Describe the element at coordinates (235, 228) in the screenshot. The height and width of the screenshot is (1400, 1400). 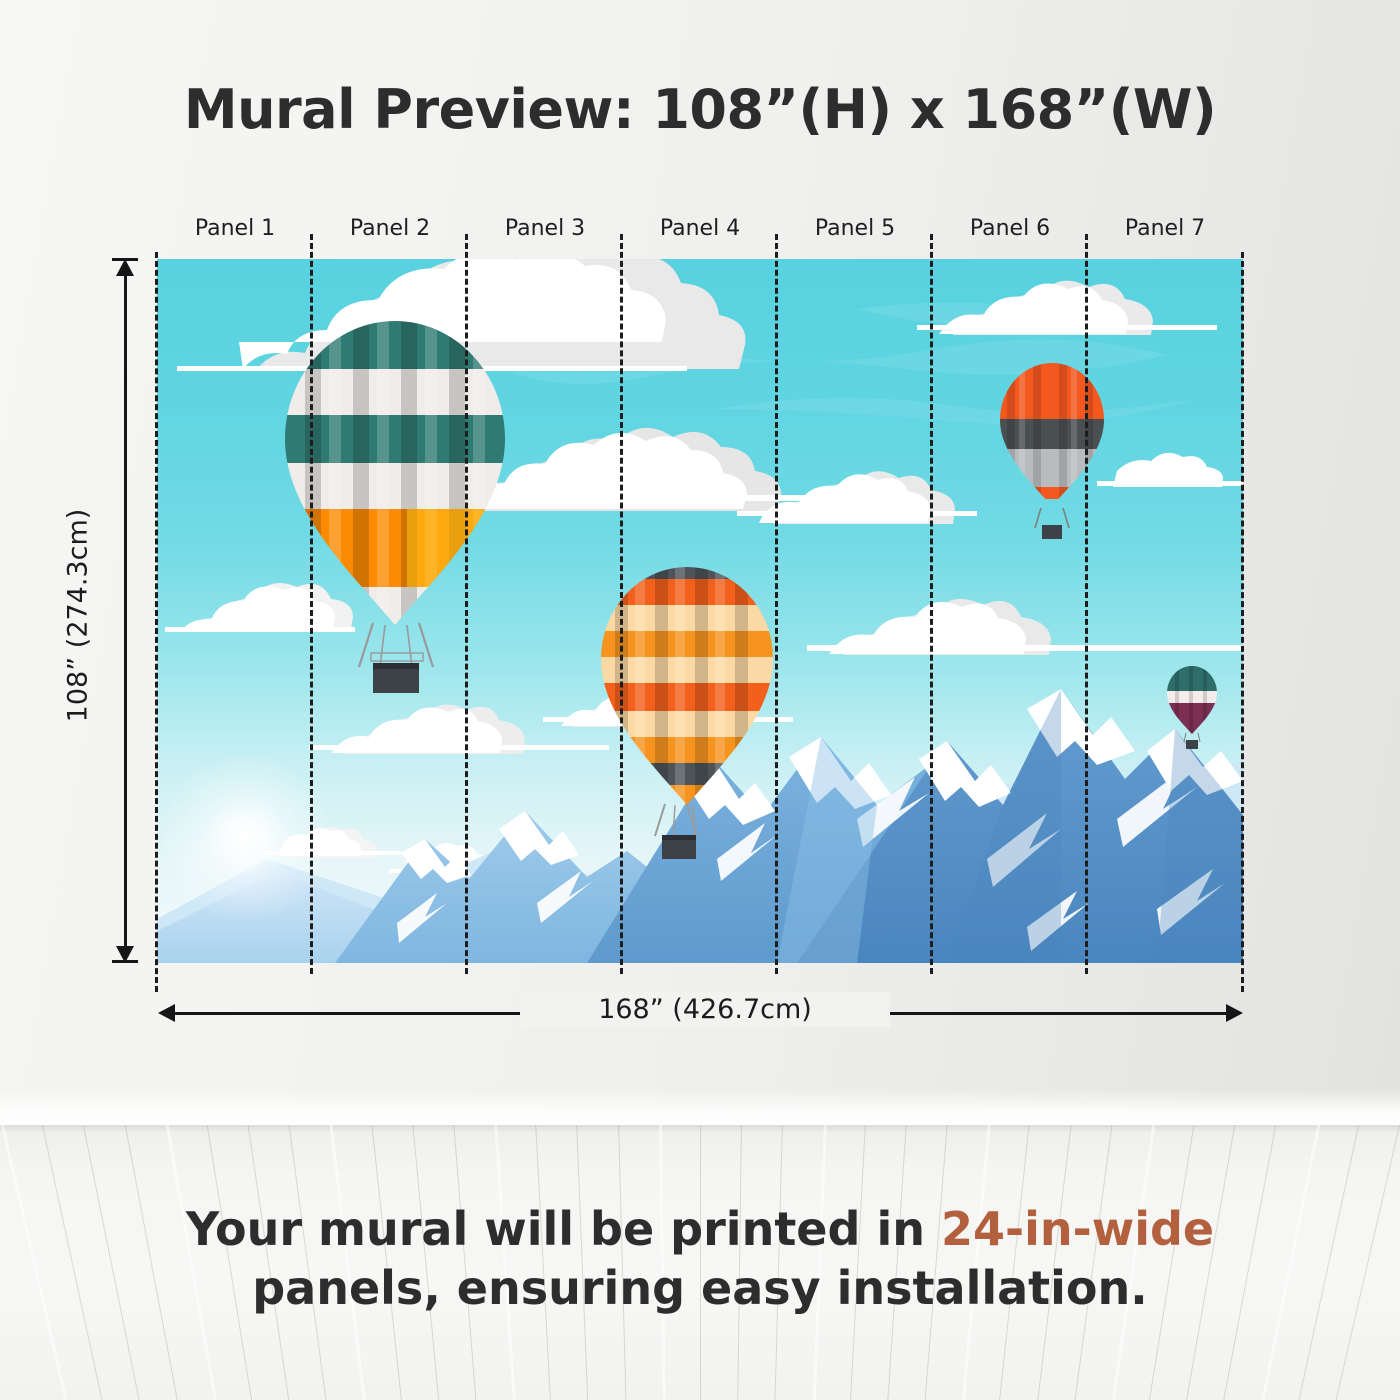
I see `panel-label-1: Panel 1` at that location.